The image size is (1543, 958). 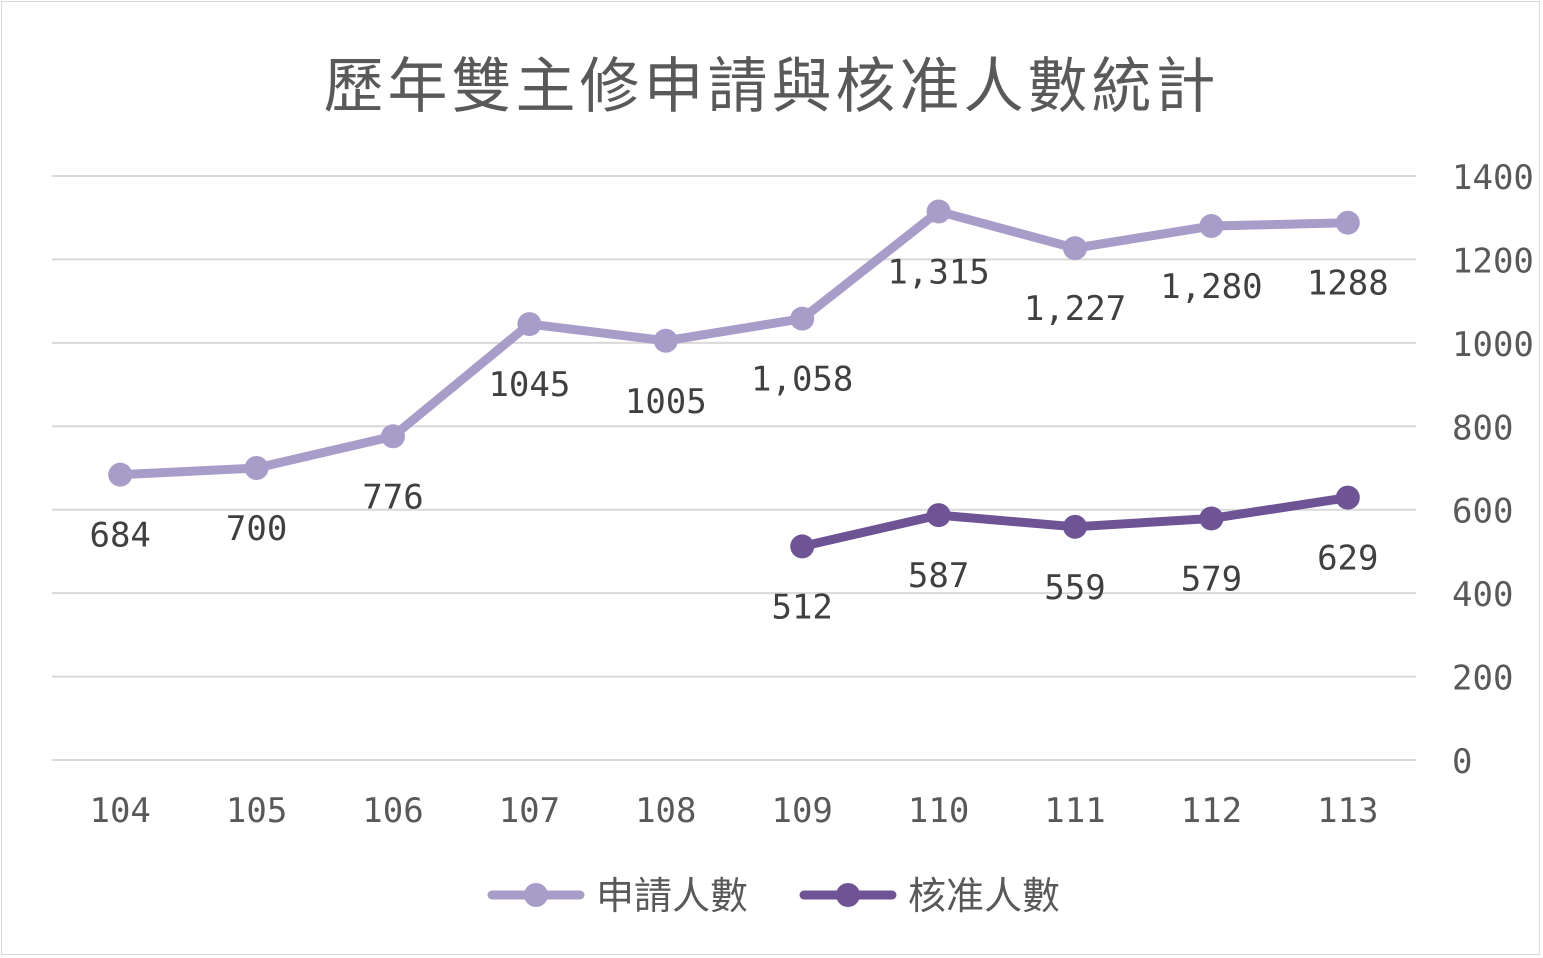 What do you see at coordinates (256, 529) in the screenshot?
I see `data-label: 700` at bounding box center [256, 529].